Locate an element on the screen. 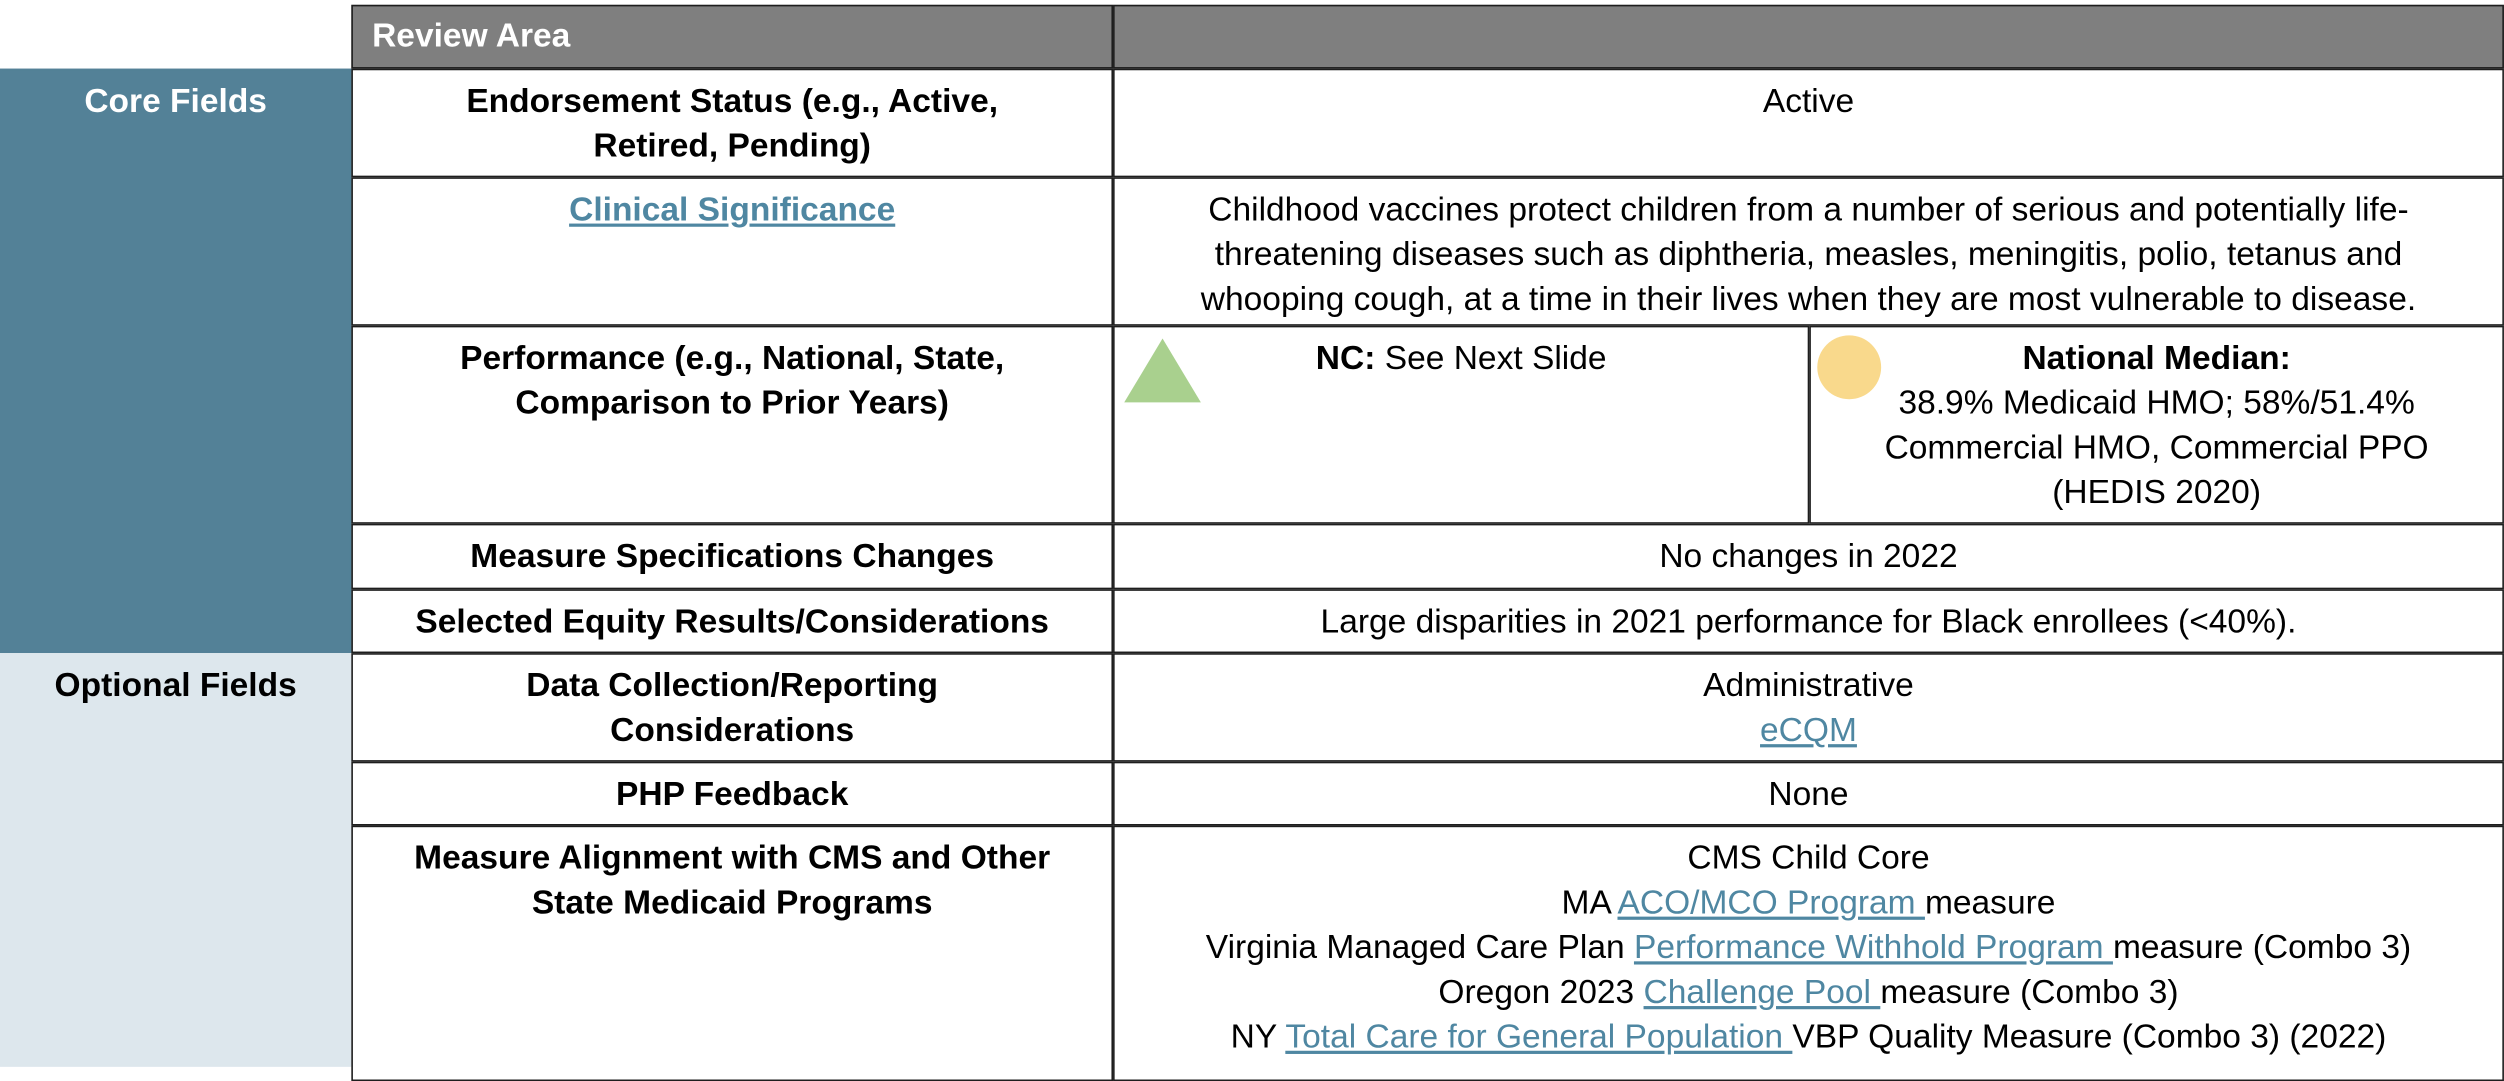 This screenshot has width=2504, height=1081. nc-text: See Next Slide is located at coordinates (1495, 358).